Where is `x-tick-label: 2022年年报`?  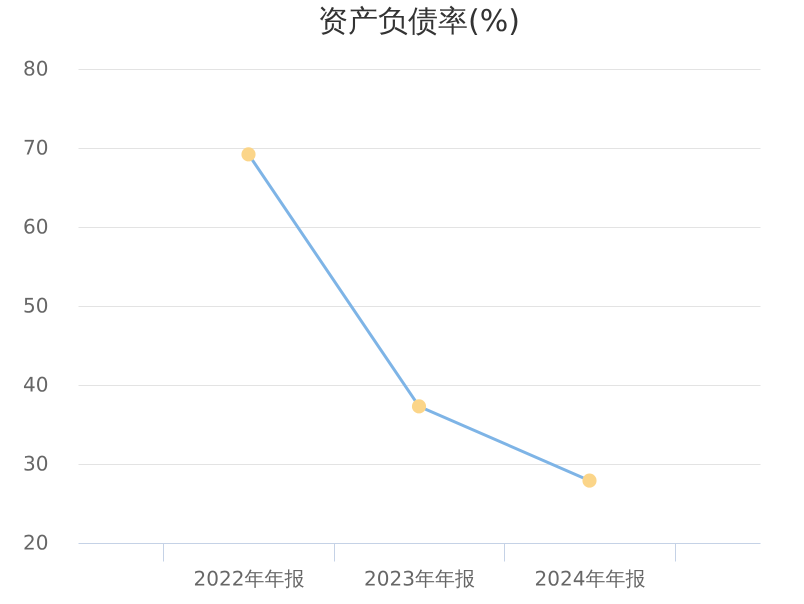 x-tick-label: 2022年年报 is located at coordinates (249, 578).